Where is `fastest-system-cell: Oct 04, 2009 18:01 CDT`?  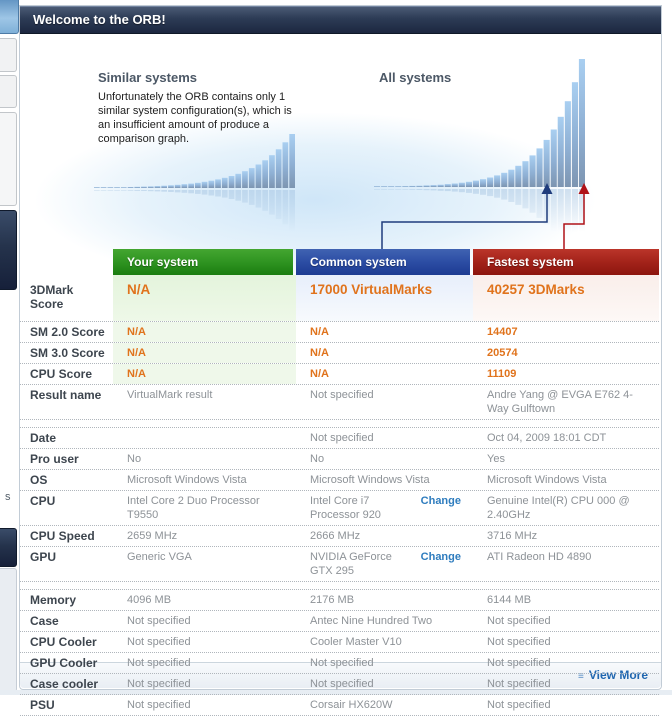
fastest-system-cell: Oct 04, 2009 18:01 CDT is located at coordinates (547, 438).